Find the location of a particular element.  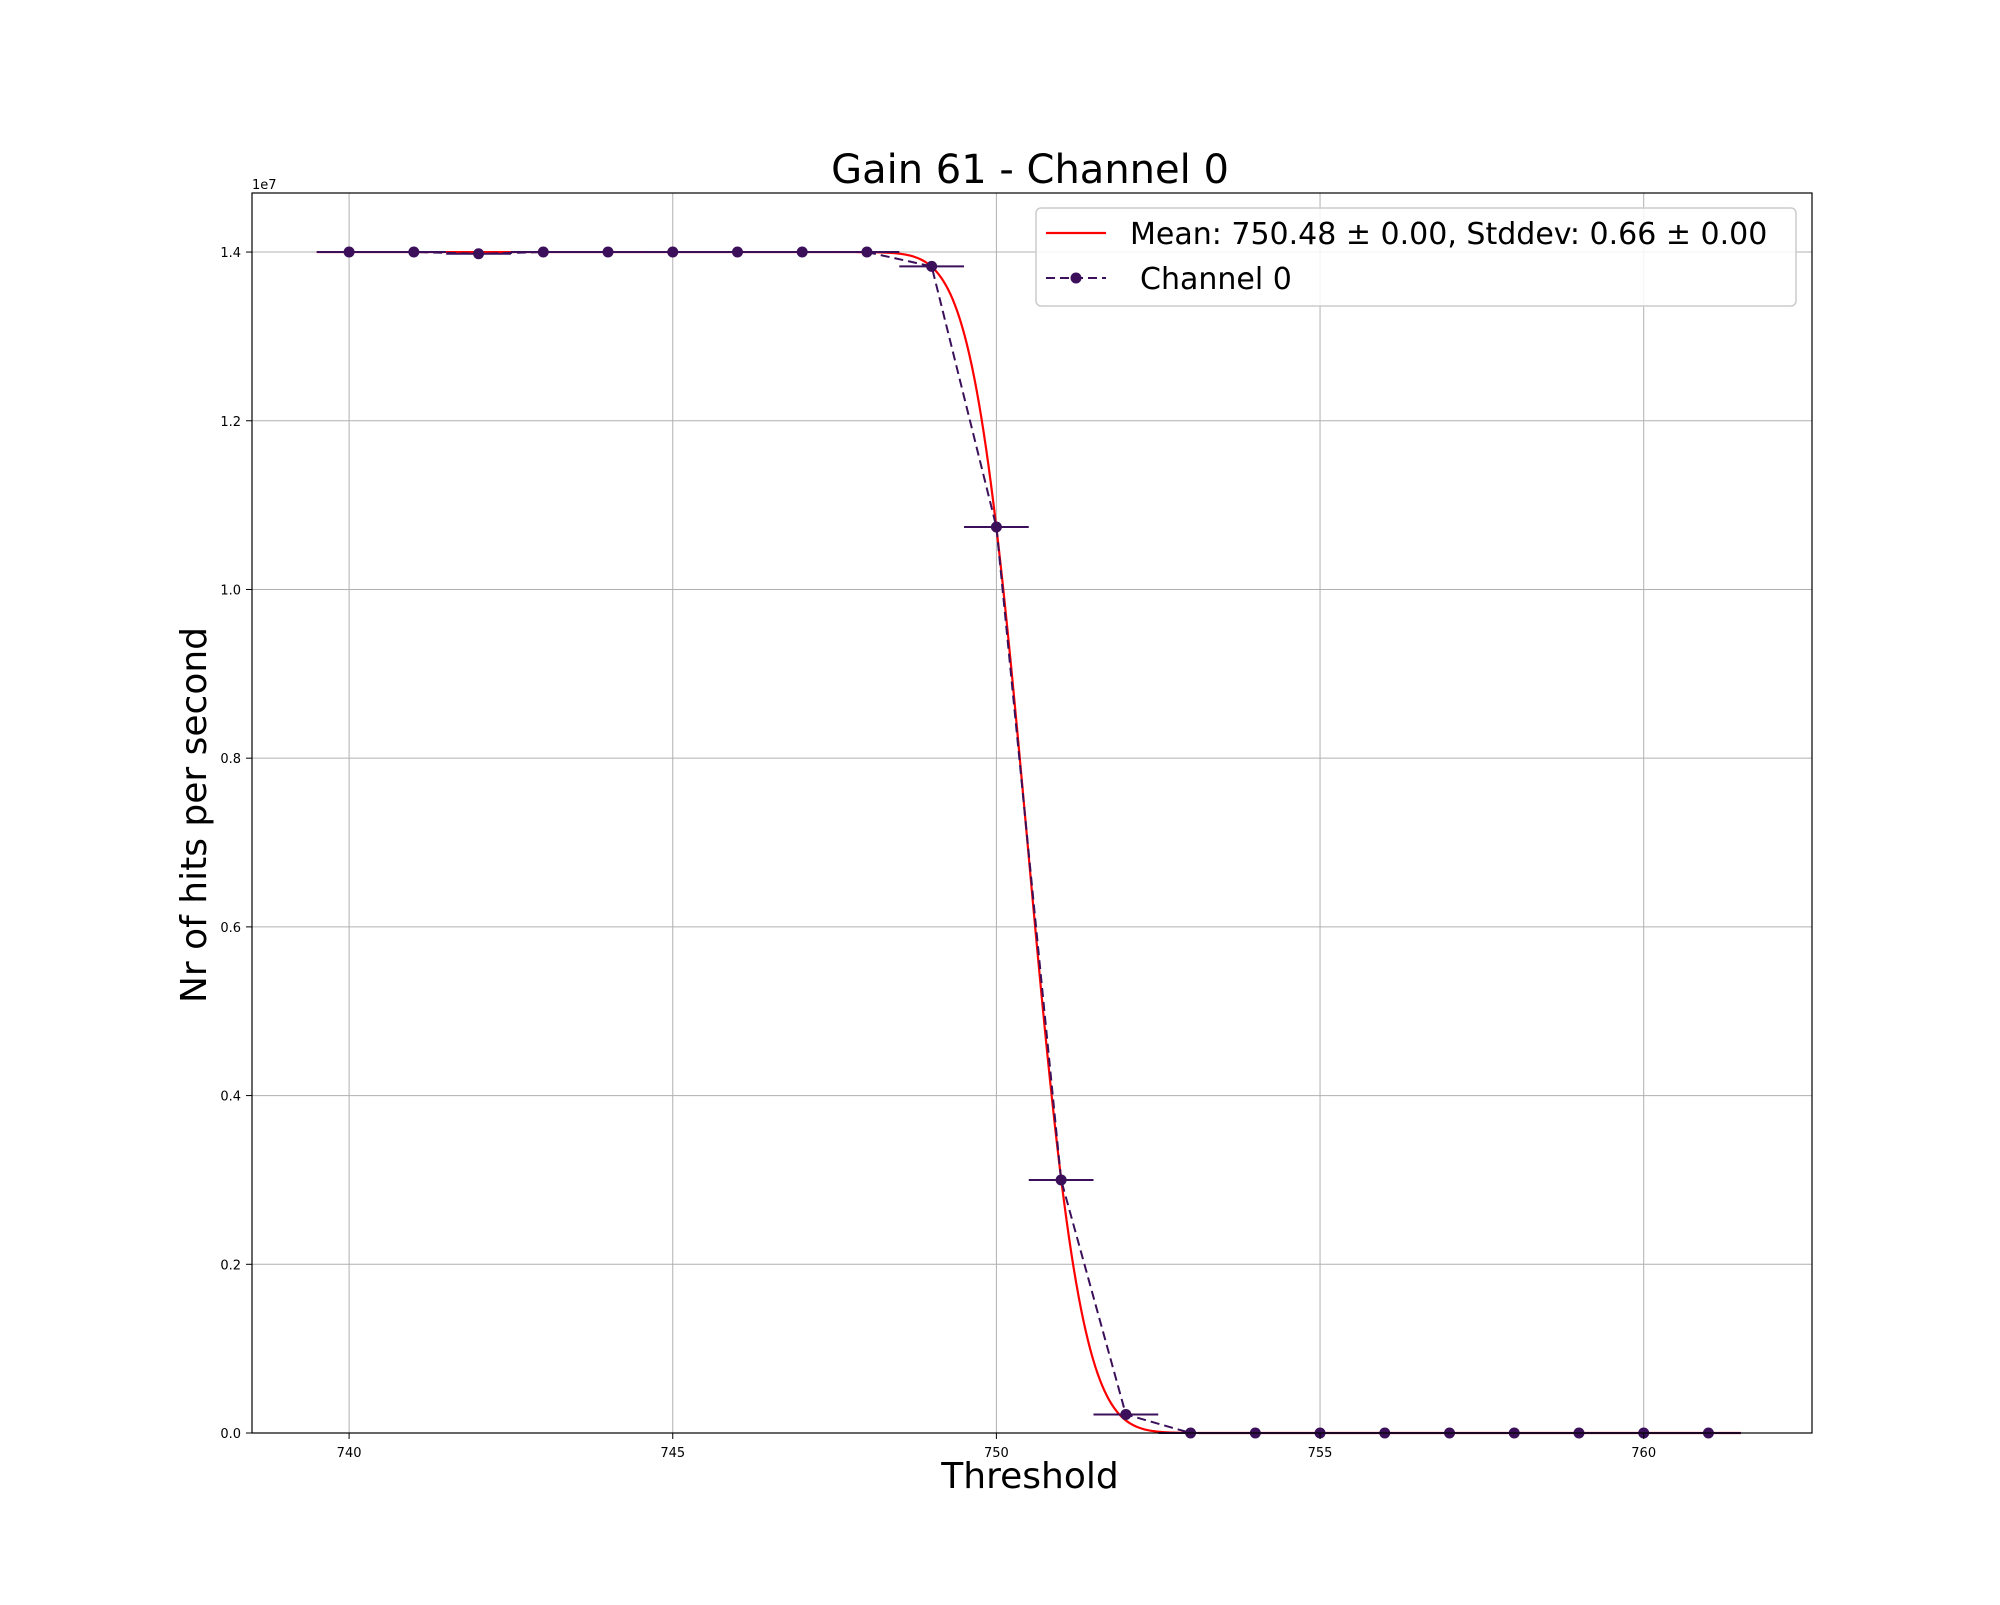

y-tick-label: 0.2 is located at coordinates (230, 1265).